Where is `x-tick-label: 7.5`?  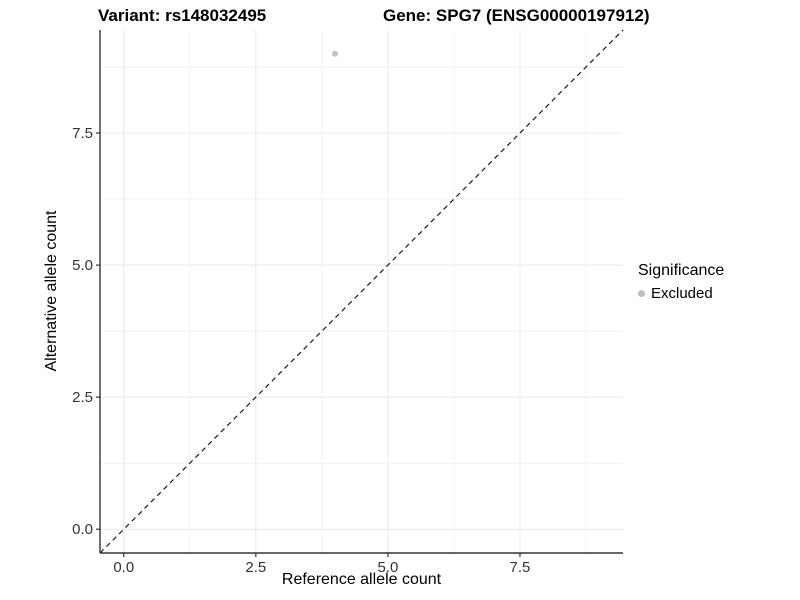 x-tick-label: 7.5 is located at coordinates (520, 567).